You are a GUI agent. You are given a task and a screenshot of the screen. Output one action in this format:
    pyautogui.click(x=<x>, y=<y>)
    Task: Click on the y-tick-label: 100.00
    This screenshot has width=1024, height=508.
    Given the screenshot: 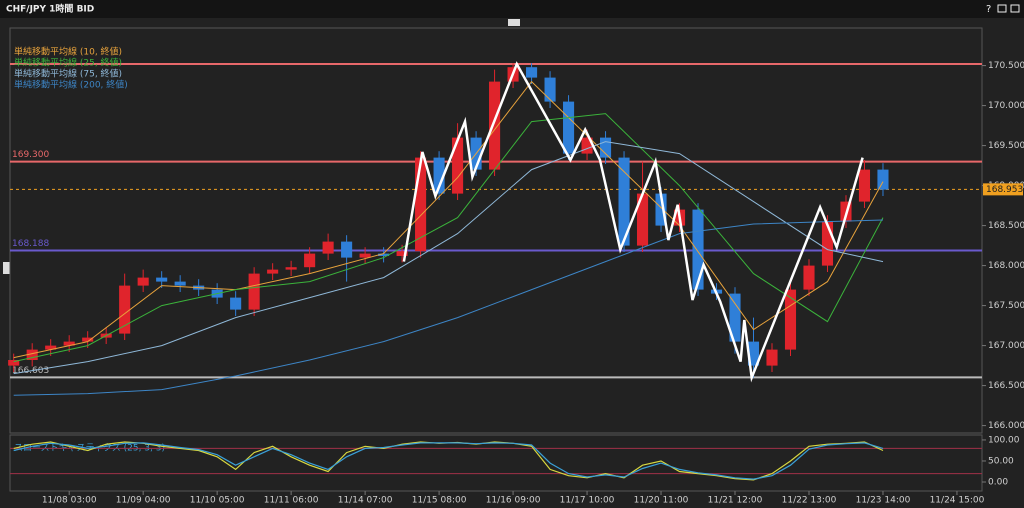 What is the action you would take?
    pyautogui.click(x=1004, y=440)
    